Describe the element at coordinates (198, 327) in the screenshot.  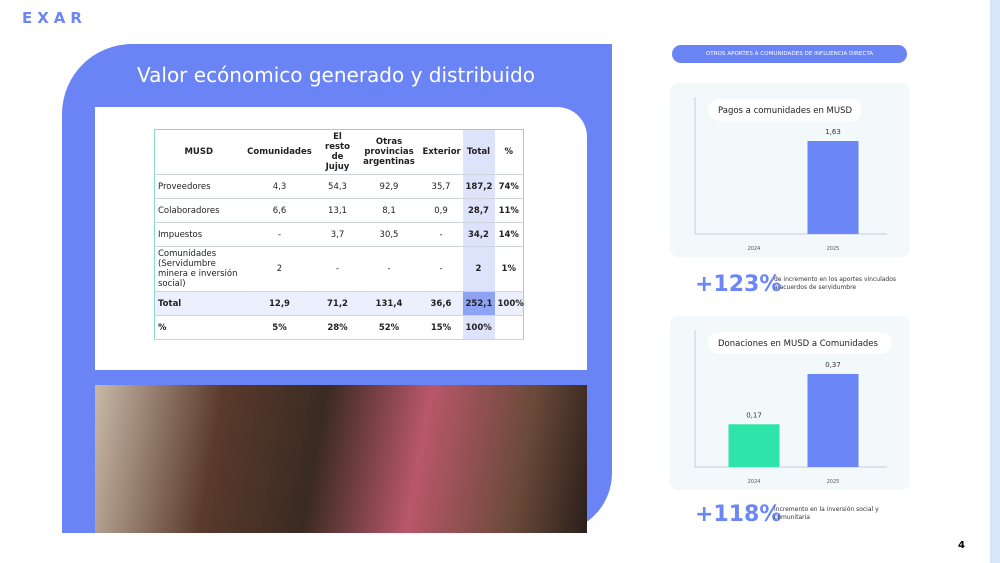
I see `table-cell: %` at that location.